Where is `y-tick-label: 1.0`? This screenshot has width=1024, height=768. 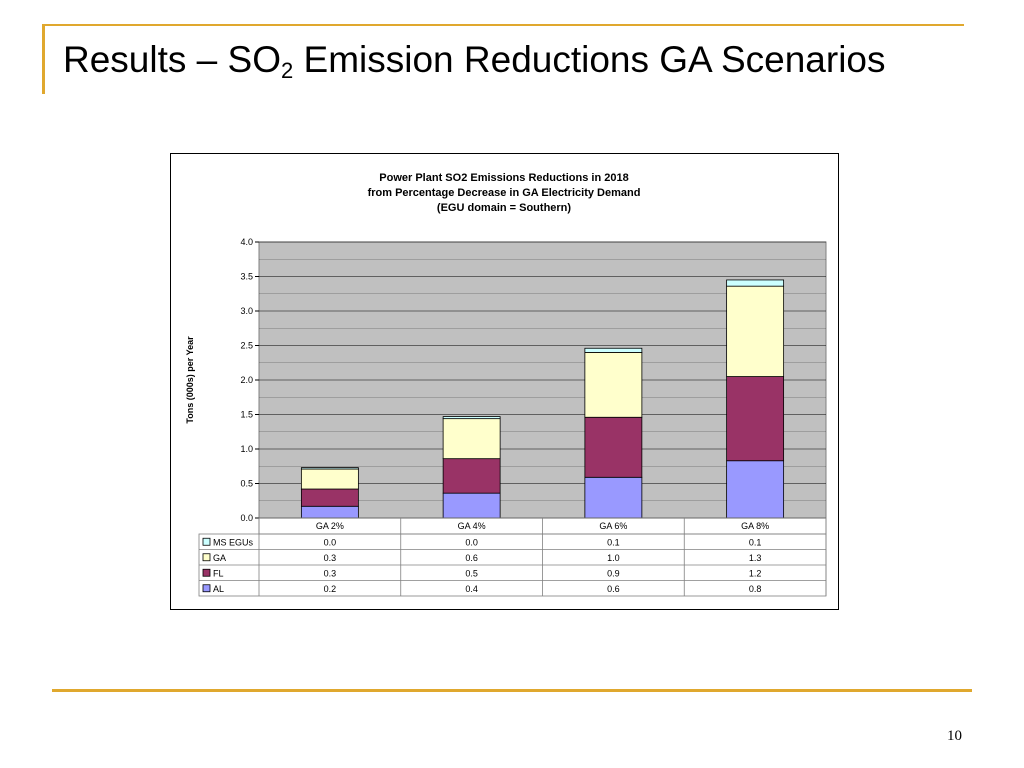
y-tick-label: 1.0 is located at coordinates (246, 449).